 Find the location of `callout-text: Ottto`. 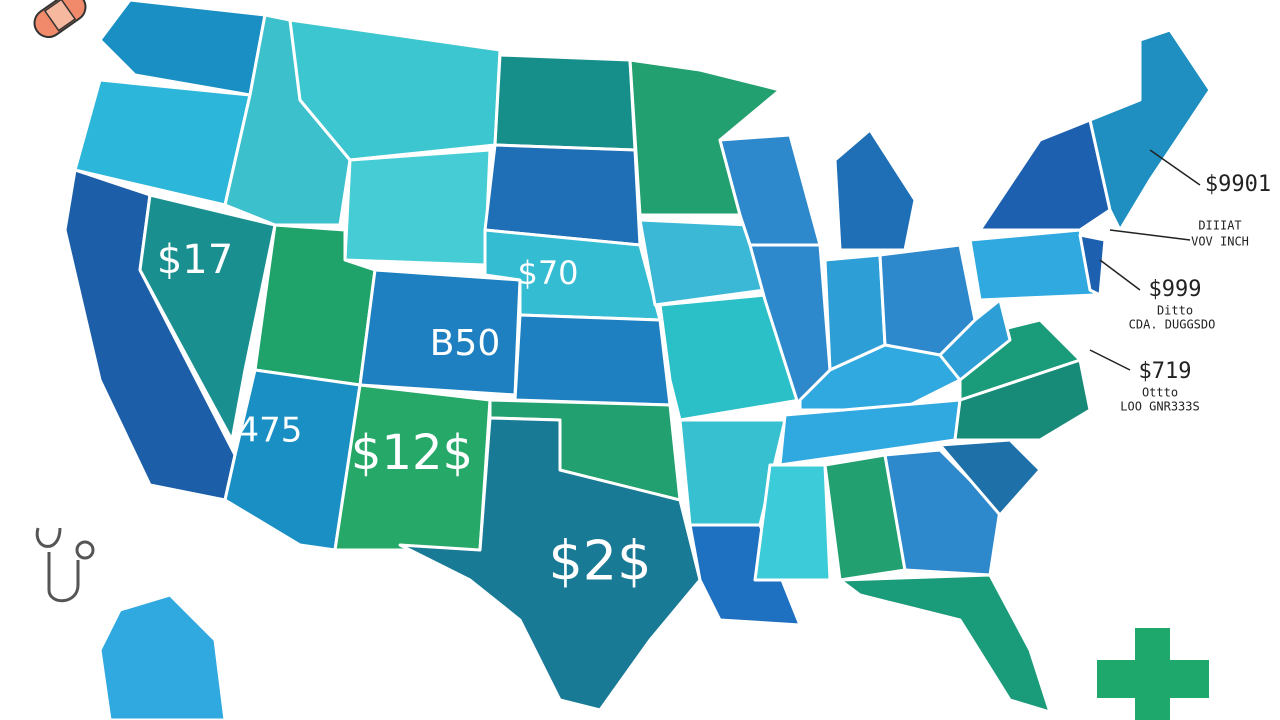

callout-text: Ottto is located at coordinates (1160, 393).